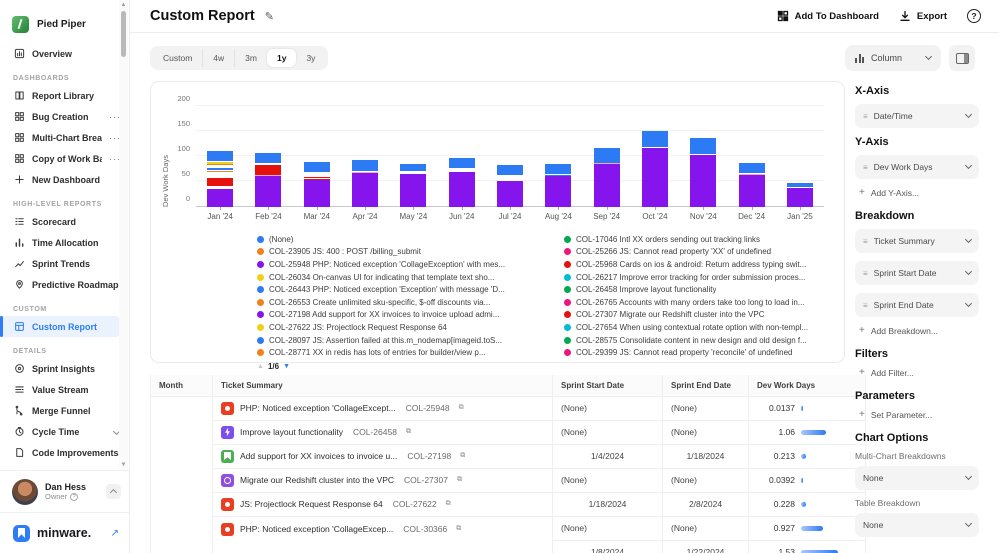 The height and width of the screenshot is (553, 999). What do you see at coordinates (510, 214) in the screenshot?
I see `x-tick-label: Jul '24` at bounding box center [510, 214].